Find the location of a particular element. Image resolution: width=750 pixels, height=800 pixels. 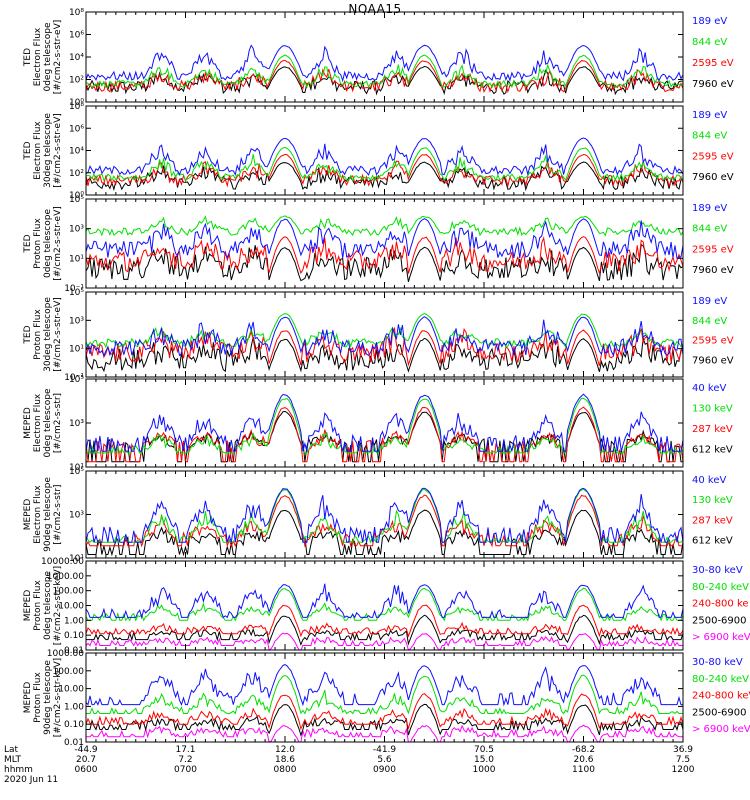

x-tick-label-hhmm: 1200 is located at coordinates (683, 770).